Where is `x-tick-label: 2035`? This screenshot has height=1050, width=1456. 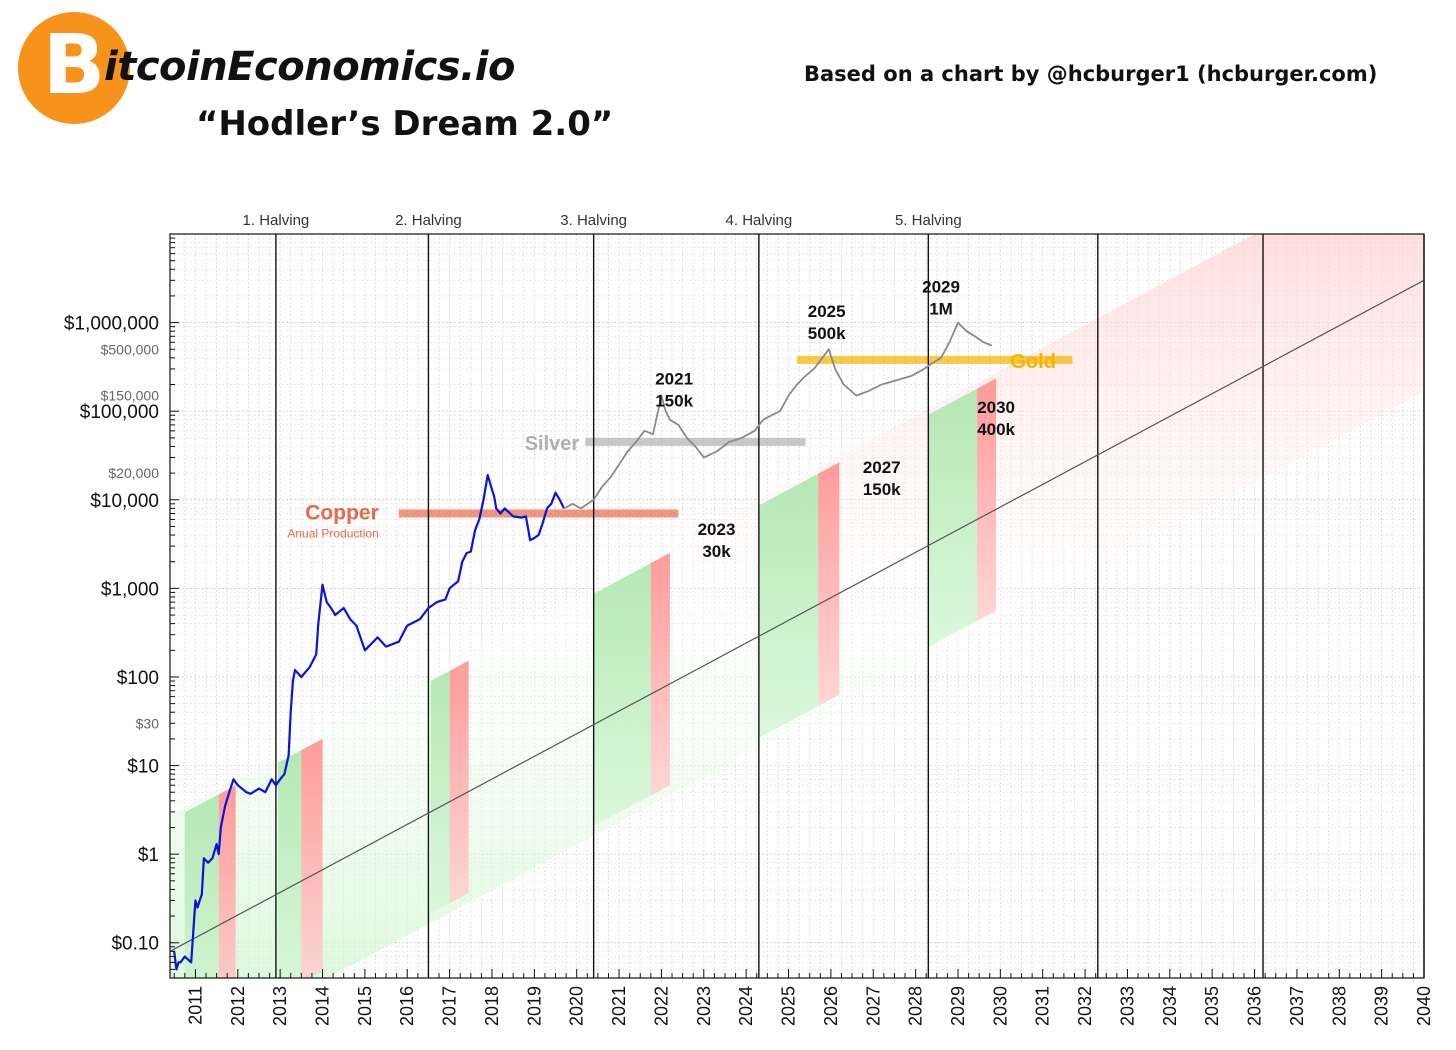 x-tick-label: 2035 is located at coordinates (1212, 1006).